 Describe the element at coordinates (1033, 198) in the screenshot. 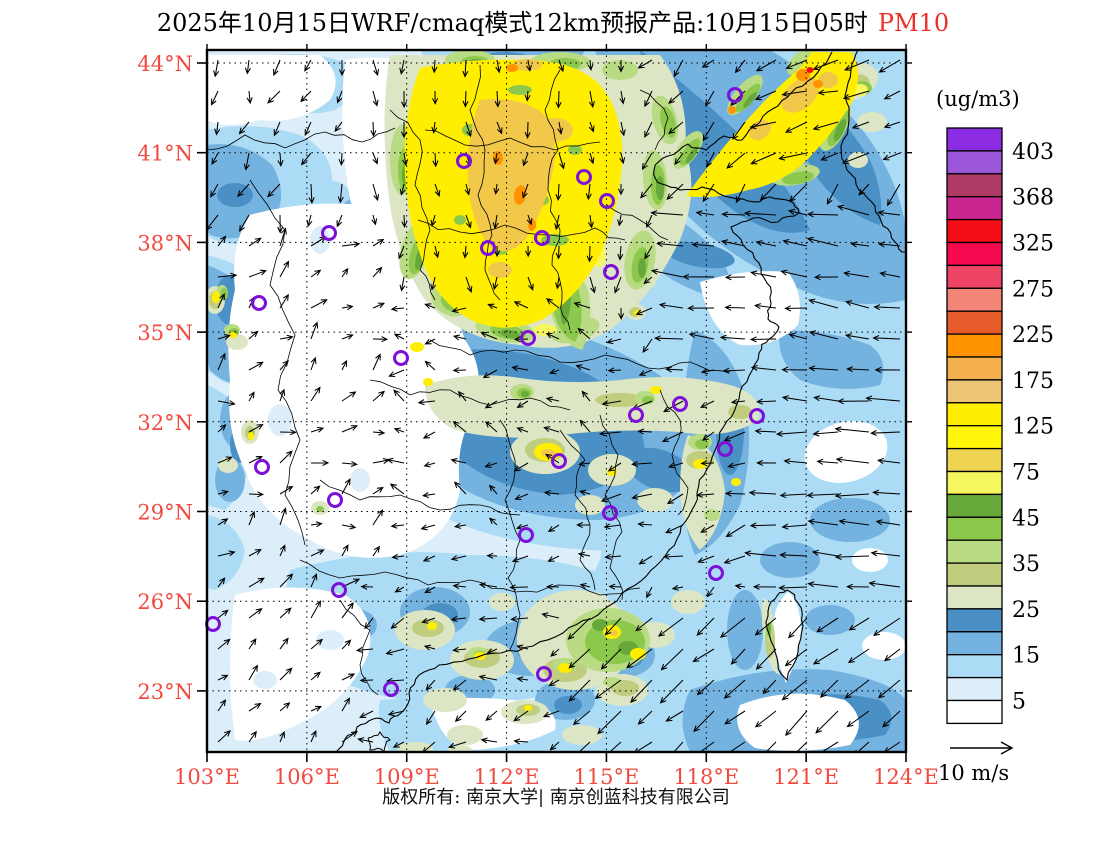

I see `colorbar-tick-368: 368` at that location.